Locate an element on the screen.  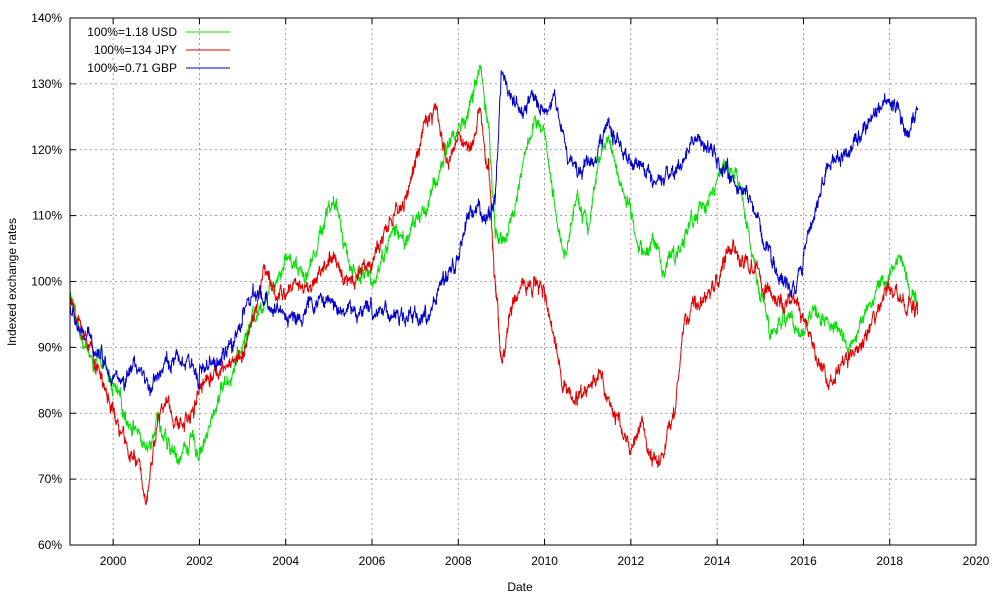
x-tick-label: 2008 is located at coordinates (458, 561).